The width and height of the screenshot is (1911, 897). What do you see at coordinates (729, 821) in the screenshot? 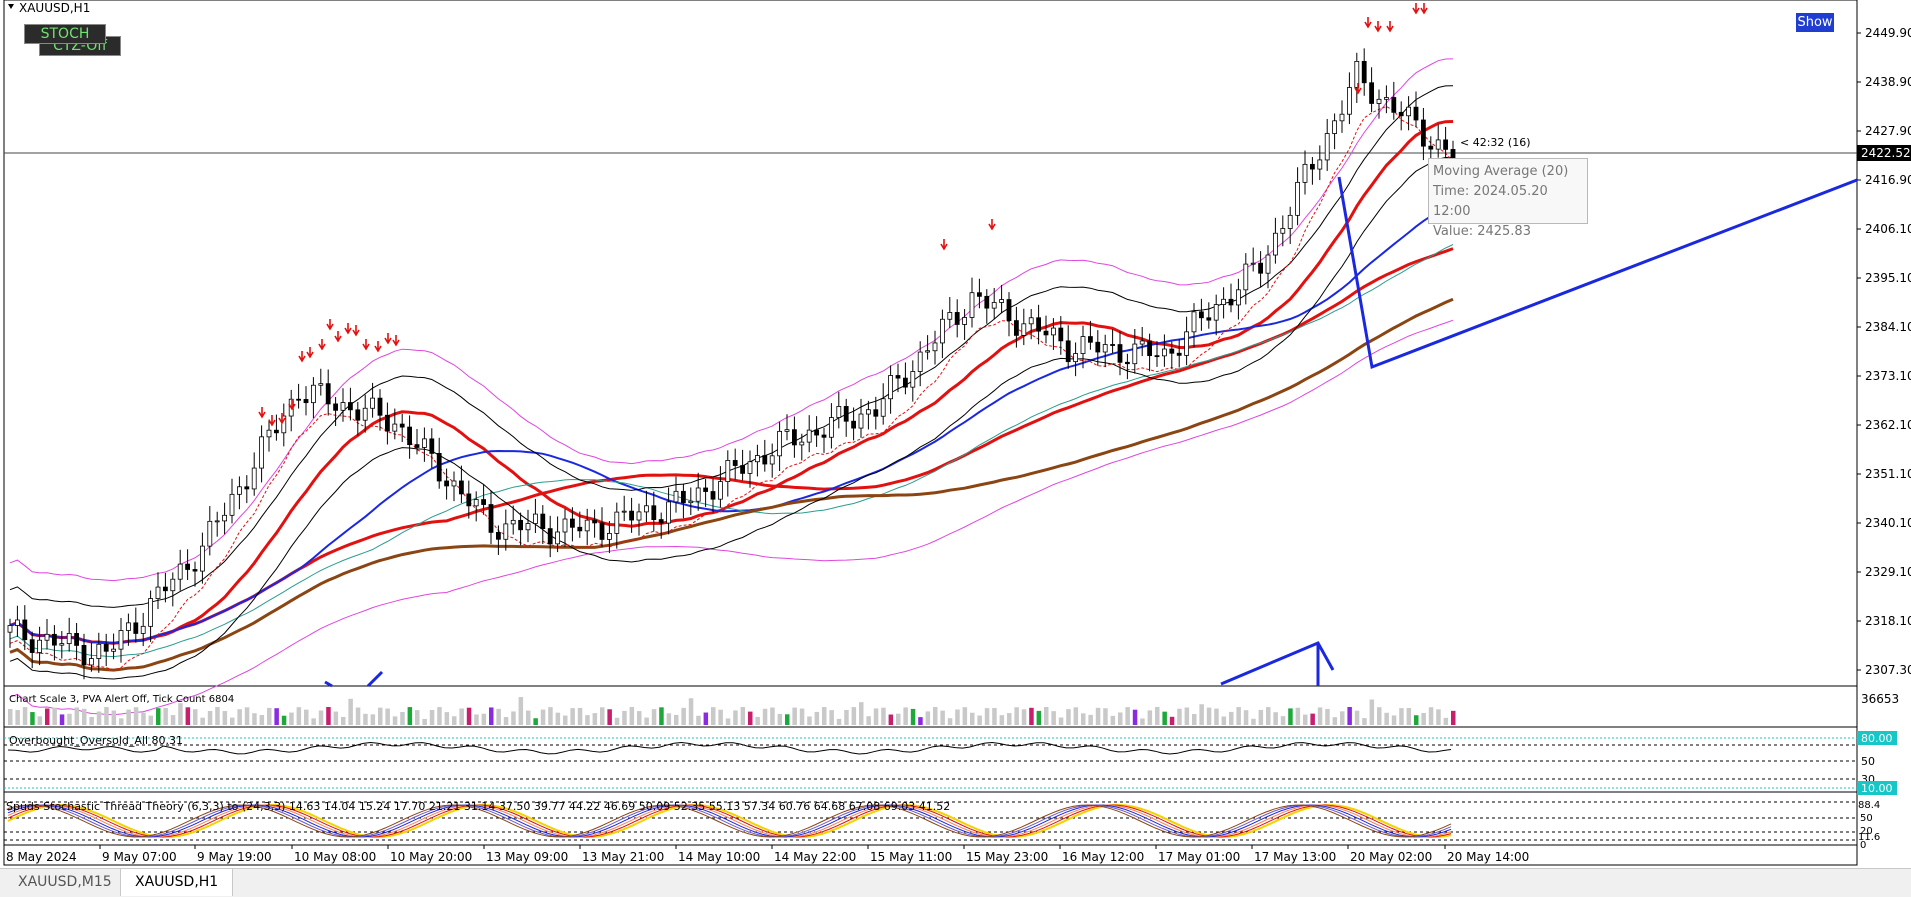
I see `stochastic-threads` at bounding box center [729, 821].